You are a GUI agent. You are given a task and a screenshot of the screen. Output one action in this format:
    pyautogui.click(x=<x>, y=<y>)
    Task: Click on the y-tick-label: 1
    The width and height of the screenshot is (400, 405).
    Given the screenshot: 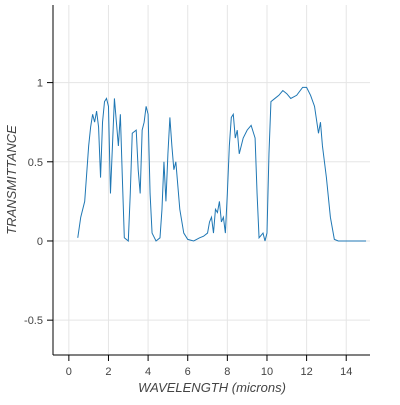 What is the action you would take?
    pyautogui.click(x=40, y=84)
    